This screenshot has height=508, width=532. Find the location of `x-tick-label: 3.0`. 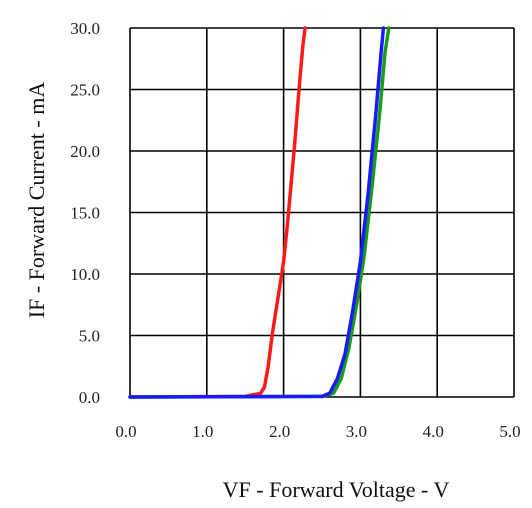

x-tick-label: 3.0 is located at coordinates (356, 431).